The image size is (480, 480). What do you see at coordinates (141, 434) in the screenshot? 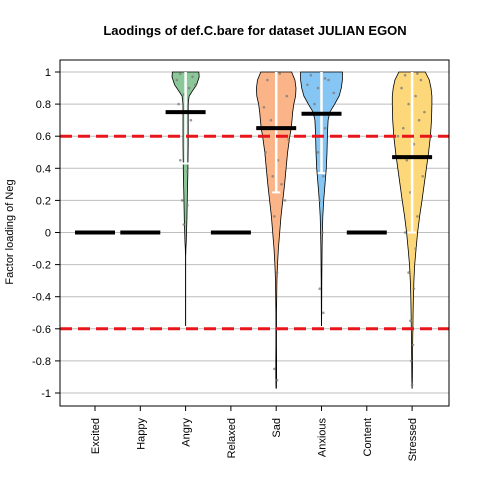
I see `x-tick-label: Happy` at bounding box center [141, 434].